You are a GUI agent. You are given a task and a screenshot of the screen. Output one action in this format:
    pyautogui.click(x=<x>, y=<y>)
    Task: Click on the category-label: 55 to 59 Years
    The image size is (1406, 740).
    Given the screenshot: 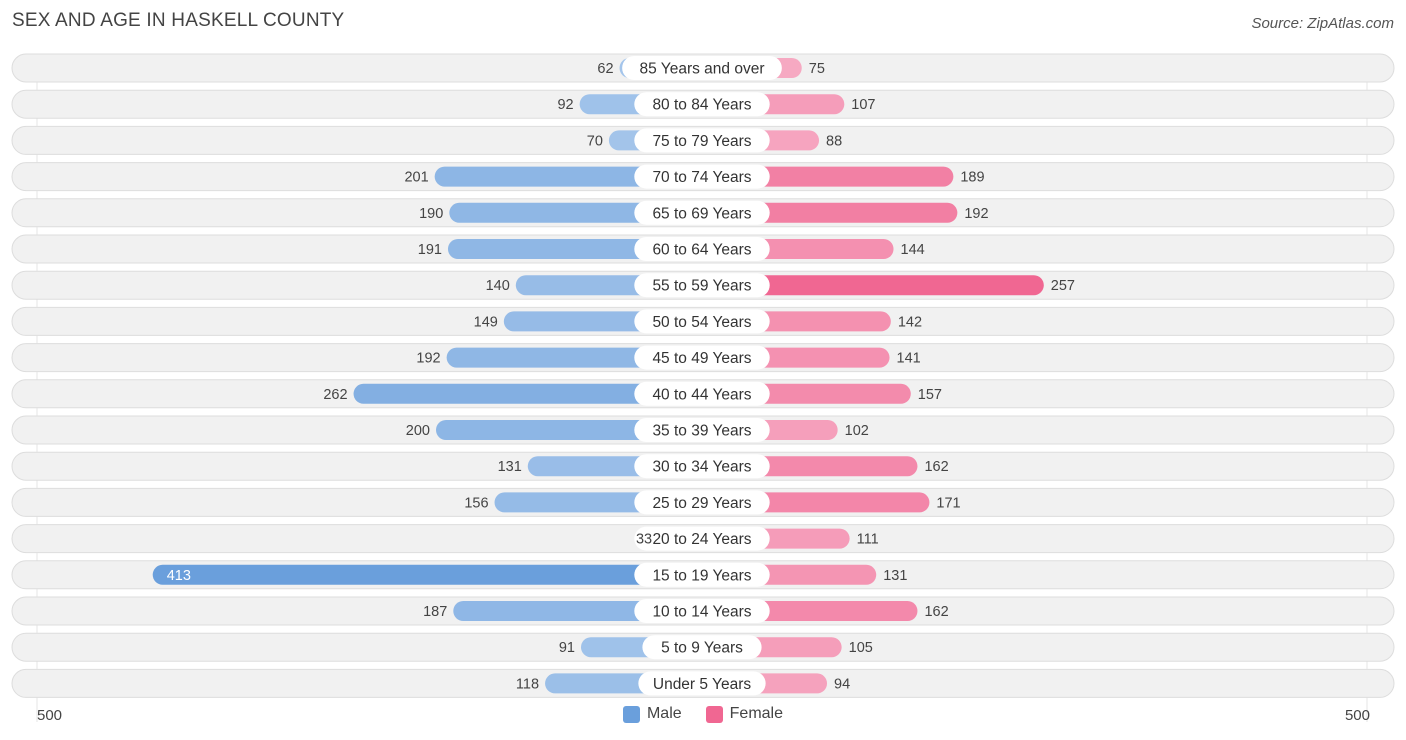 What is the action you would take?
    pyautogui.click(x=701, y=286)
    